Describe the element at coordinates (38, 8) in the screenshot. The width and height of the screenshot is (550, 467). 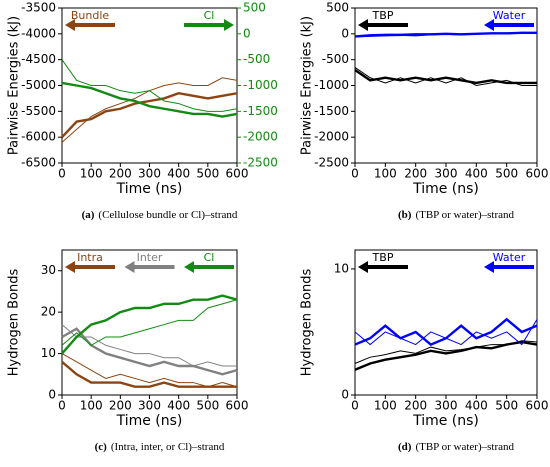
I see `y-tick-label: -3500` at that location.